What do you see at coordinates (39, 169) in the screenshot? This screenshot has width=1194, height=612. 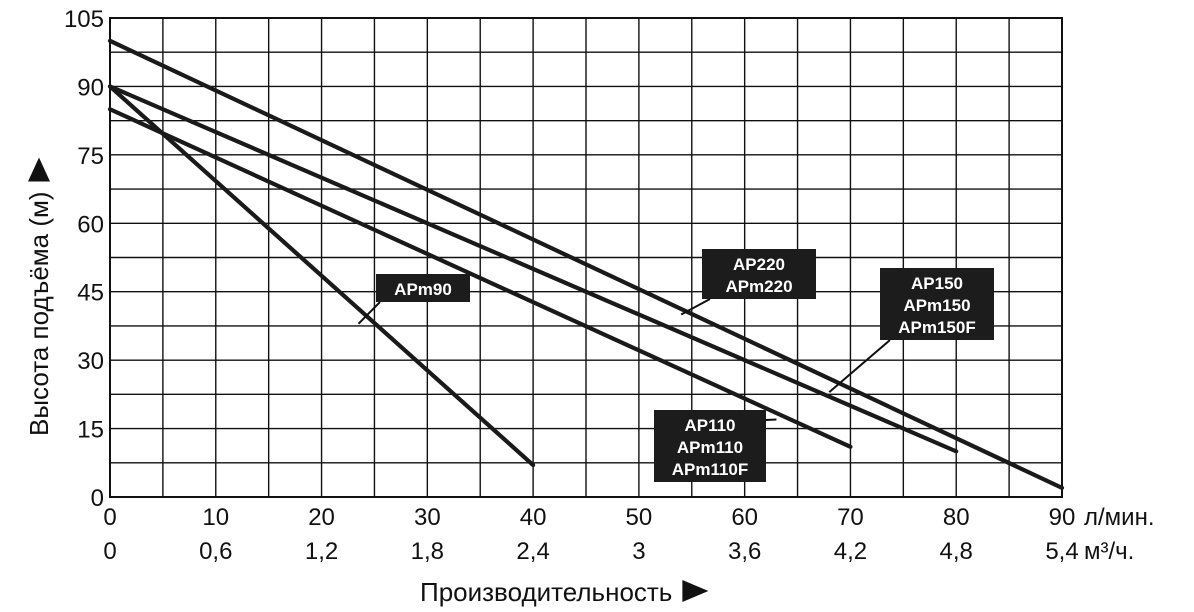 I see `y-axis-arrow-icon` at bounding box center [39, 169].